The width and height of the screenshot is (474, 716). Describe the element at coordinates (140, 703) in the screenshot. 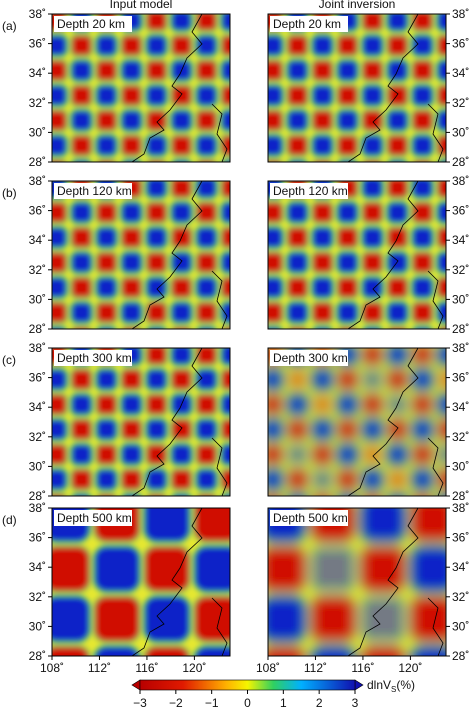

I see `colorbar-tick-label: −3` at that location.